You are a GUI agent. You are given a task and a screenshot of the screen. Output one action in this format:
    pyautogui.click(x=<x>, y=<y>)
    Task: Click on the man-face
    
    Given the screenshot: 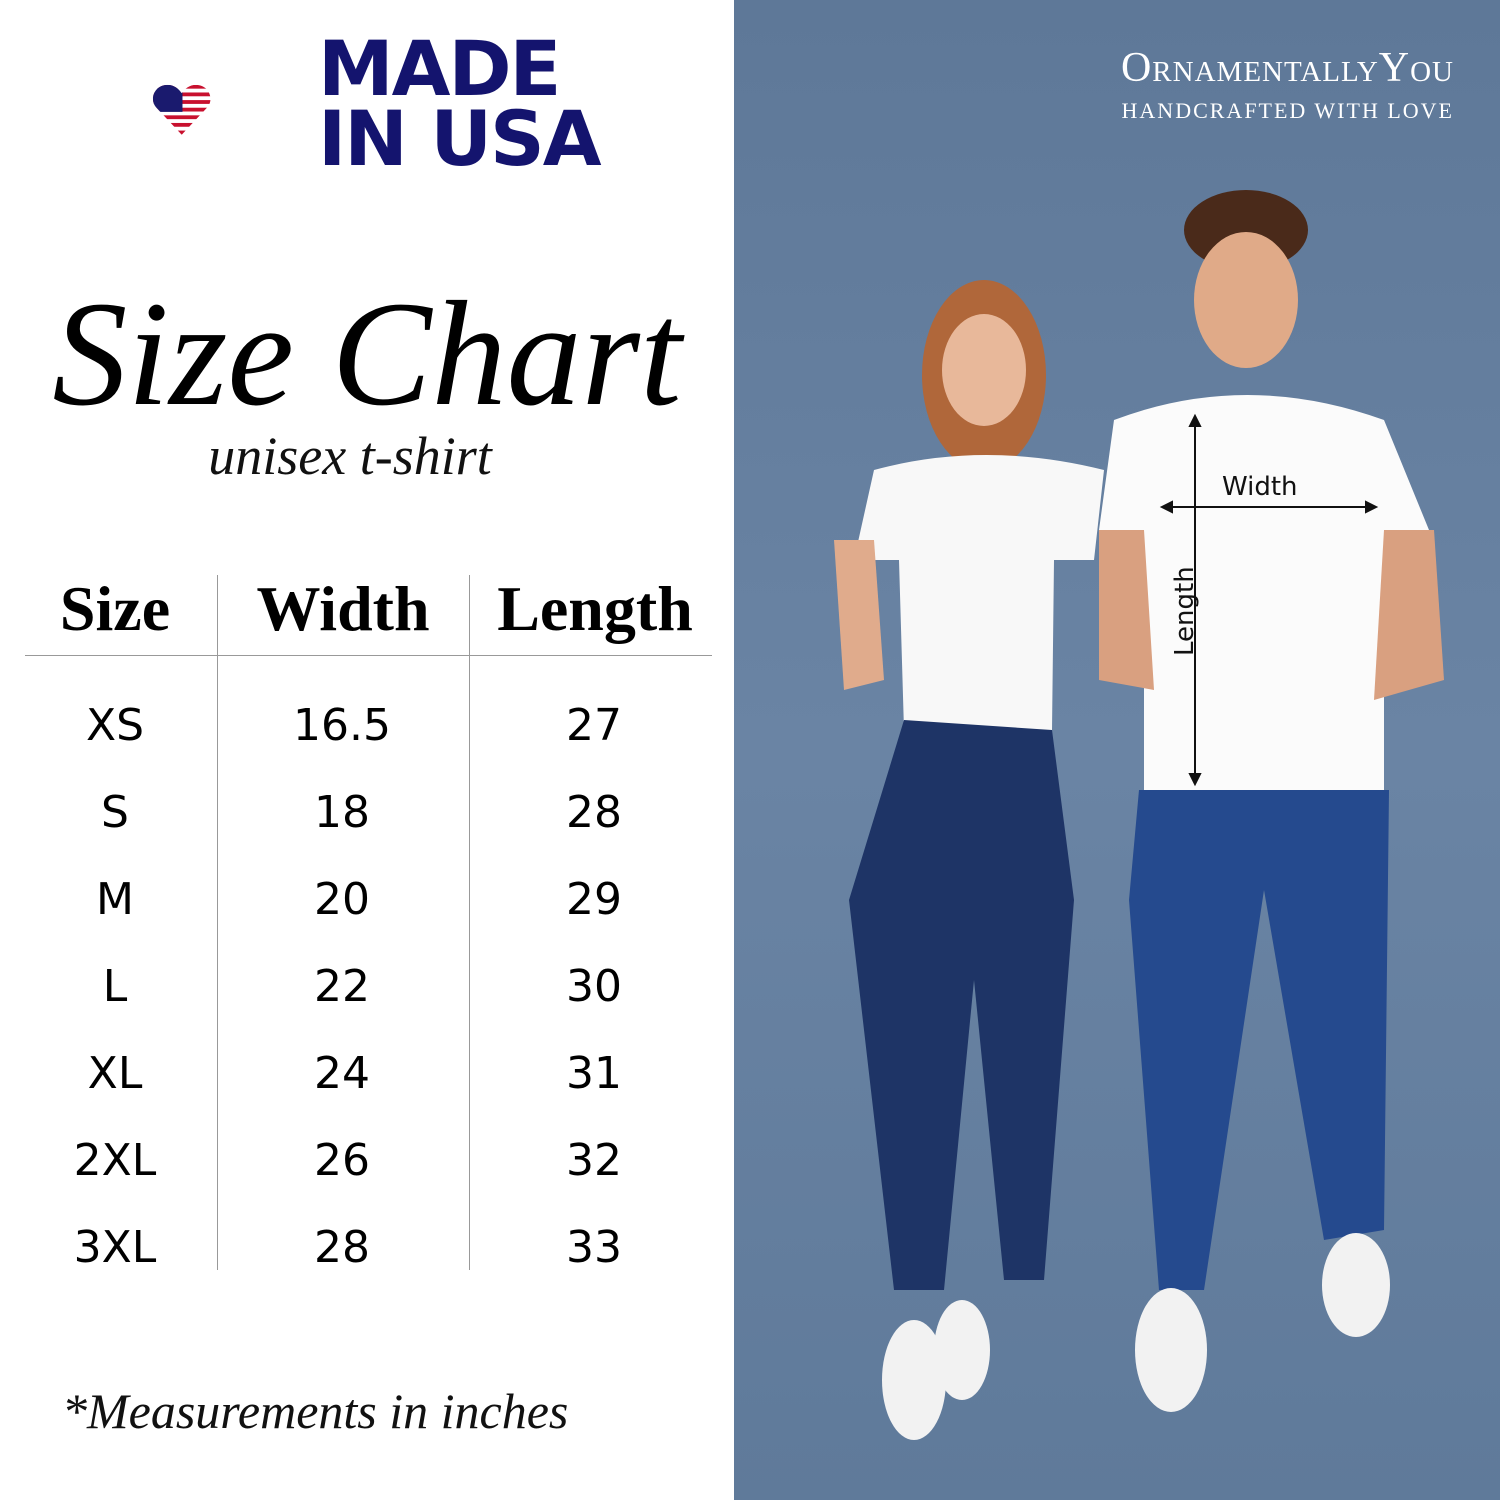 What is the action you would take?
    pyautogui.click(x=1246, y=300)
    